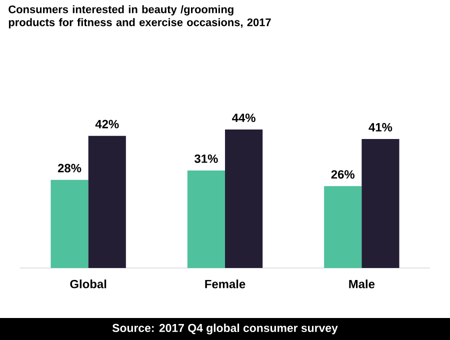 The image size is (450, 340). I want to click on data-label: 42%, so click(107, 124).